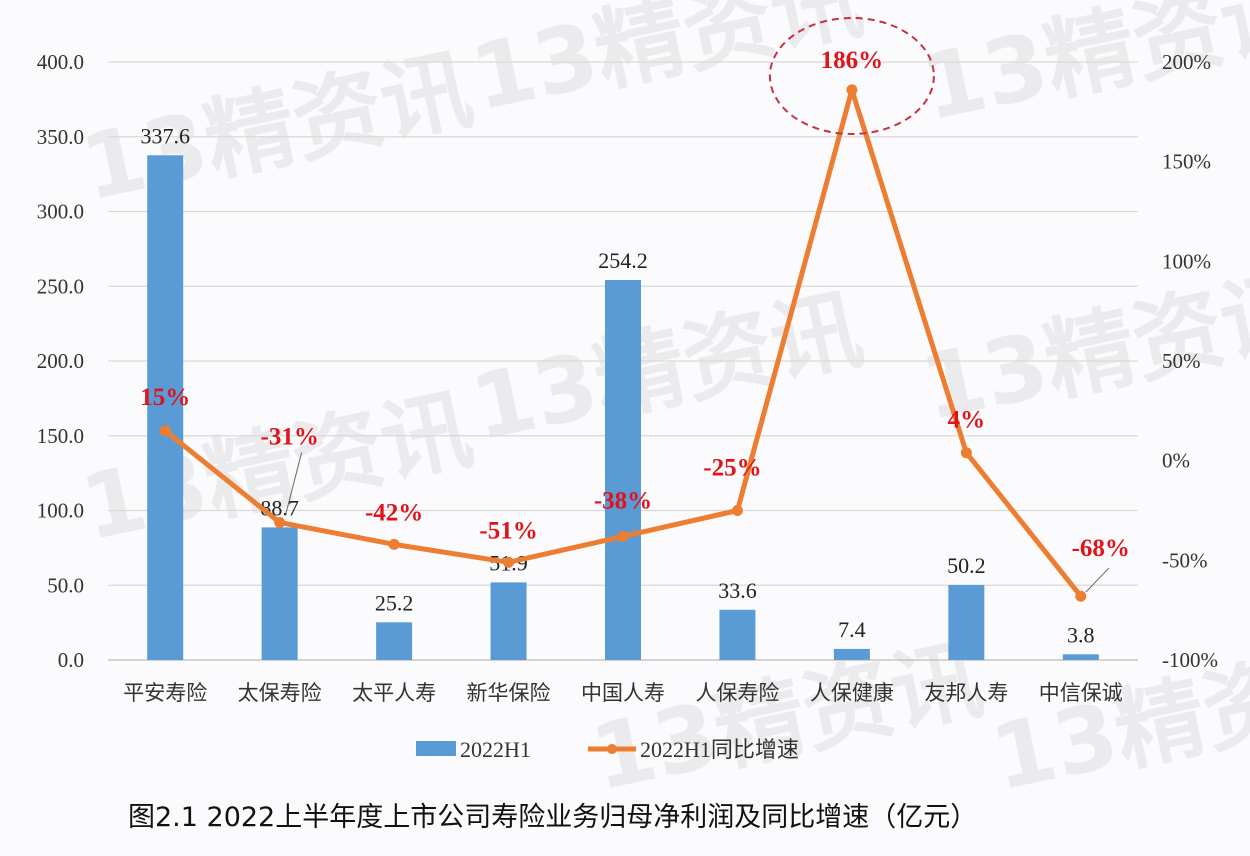  What do you see at coordinates (165, 397) in the screenshot?
I see `growth-value-label: 15%` at bounding box center [165, 397].